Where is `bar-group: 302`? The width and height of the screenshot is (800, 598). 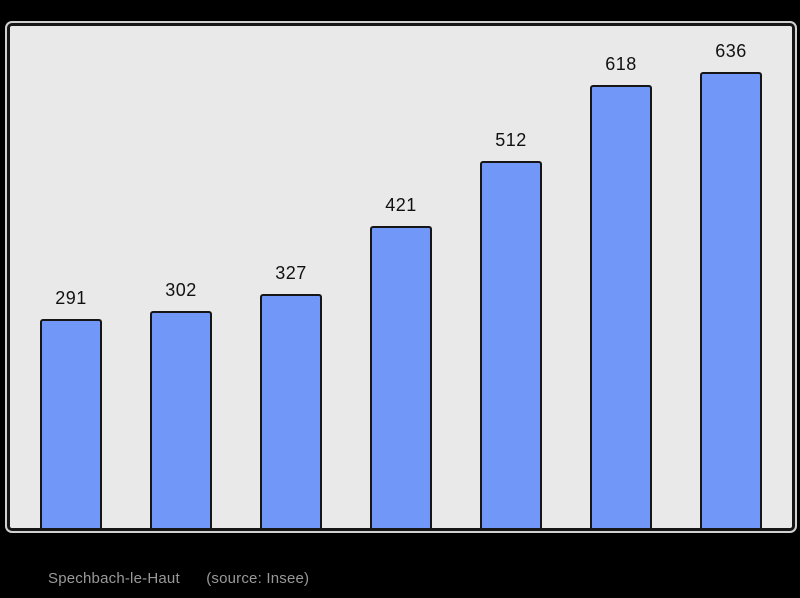 bar-group: 302 is located at coordinates (181, 277).